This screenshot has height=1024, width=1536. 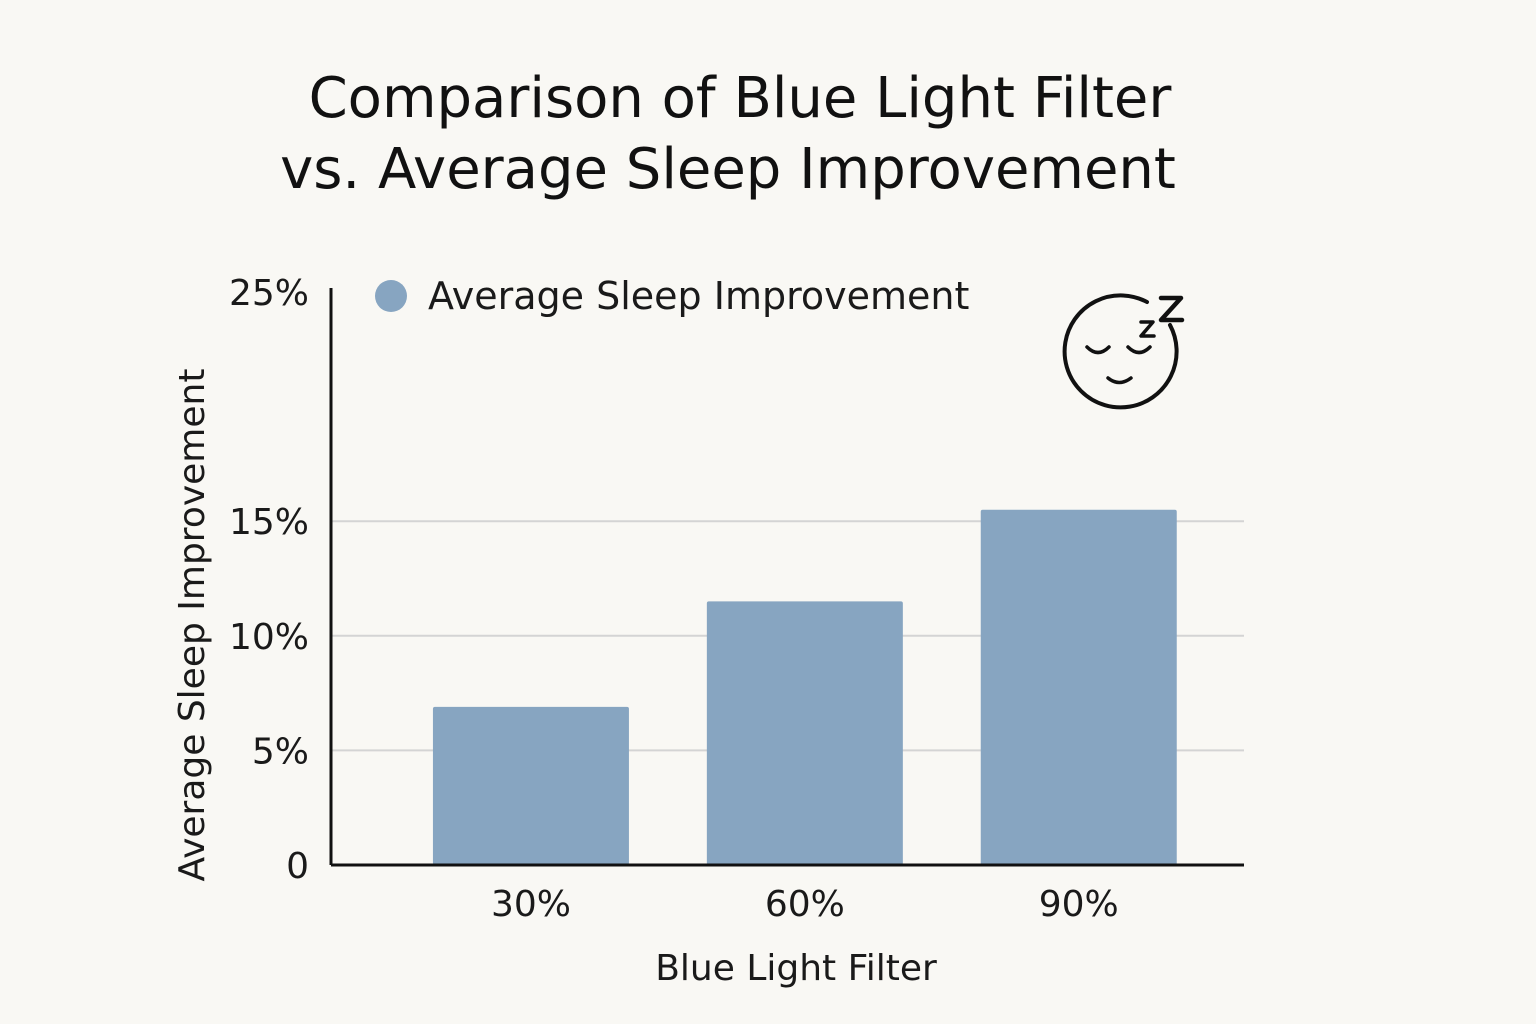 What do you see at coordinates (728, 169) in the screenshot?
I see `chart-title-line-2: vs. Average Sleep Improvement` at bounding box center [728, 169].